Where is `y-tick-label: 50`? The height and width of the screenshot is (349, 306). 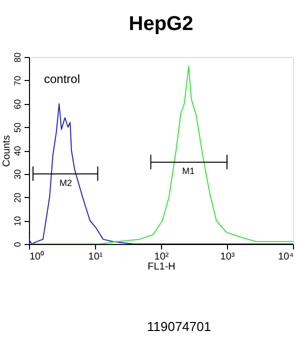
y-tick-label: 50 is located at coordinates (17, 127).